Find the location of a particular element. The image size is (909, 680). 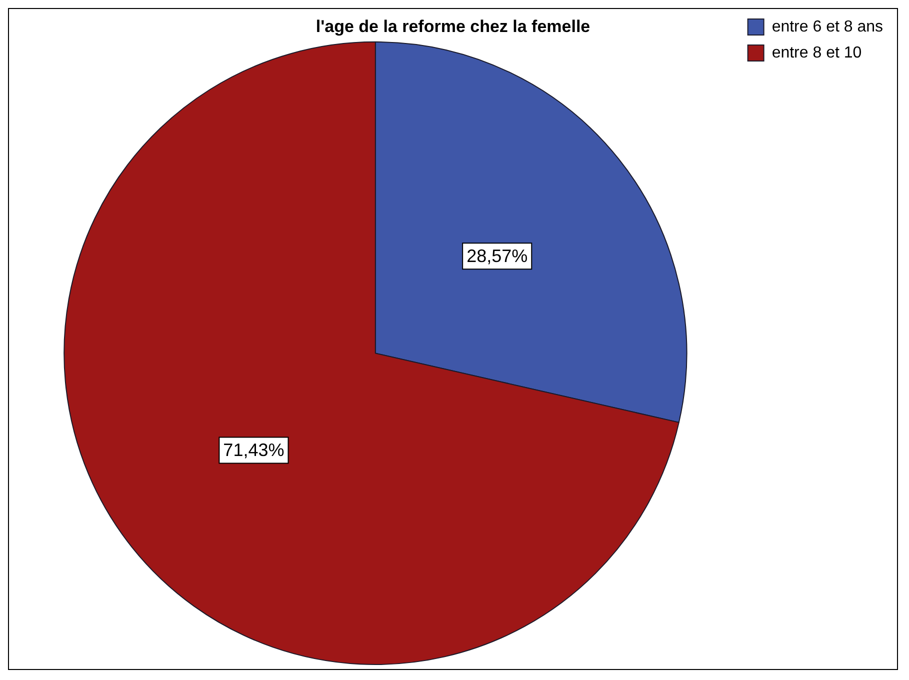

data-label: 71,43% is located at coordinates (253, 450).